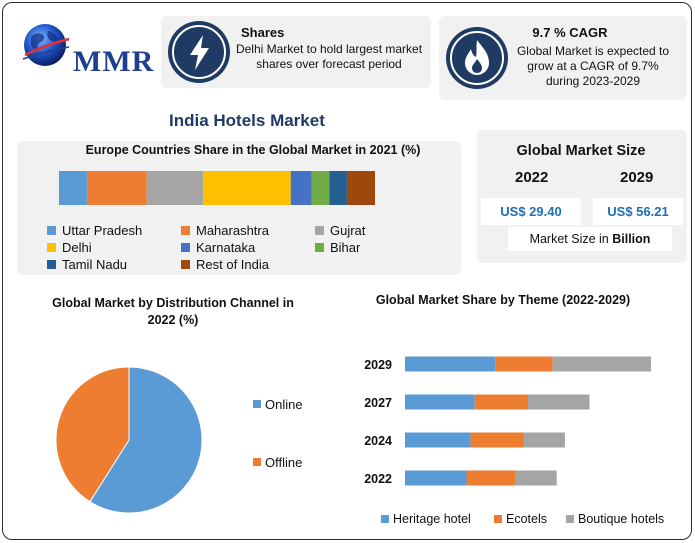 The image size is (695, 543). What do you see at coordinates (257, 462) in the screenshot?
I see `pie-legend-swatch-offline` at bounding box center [257, 462].